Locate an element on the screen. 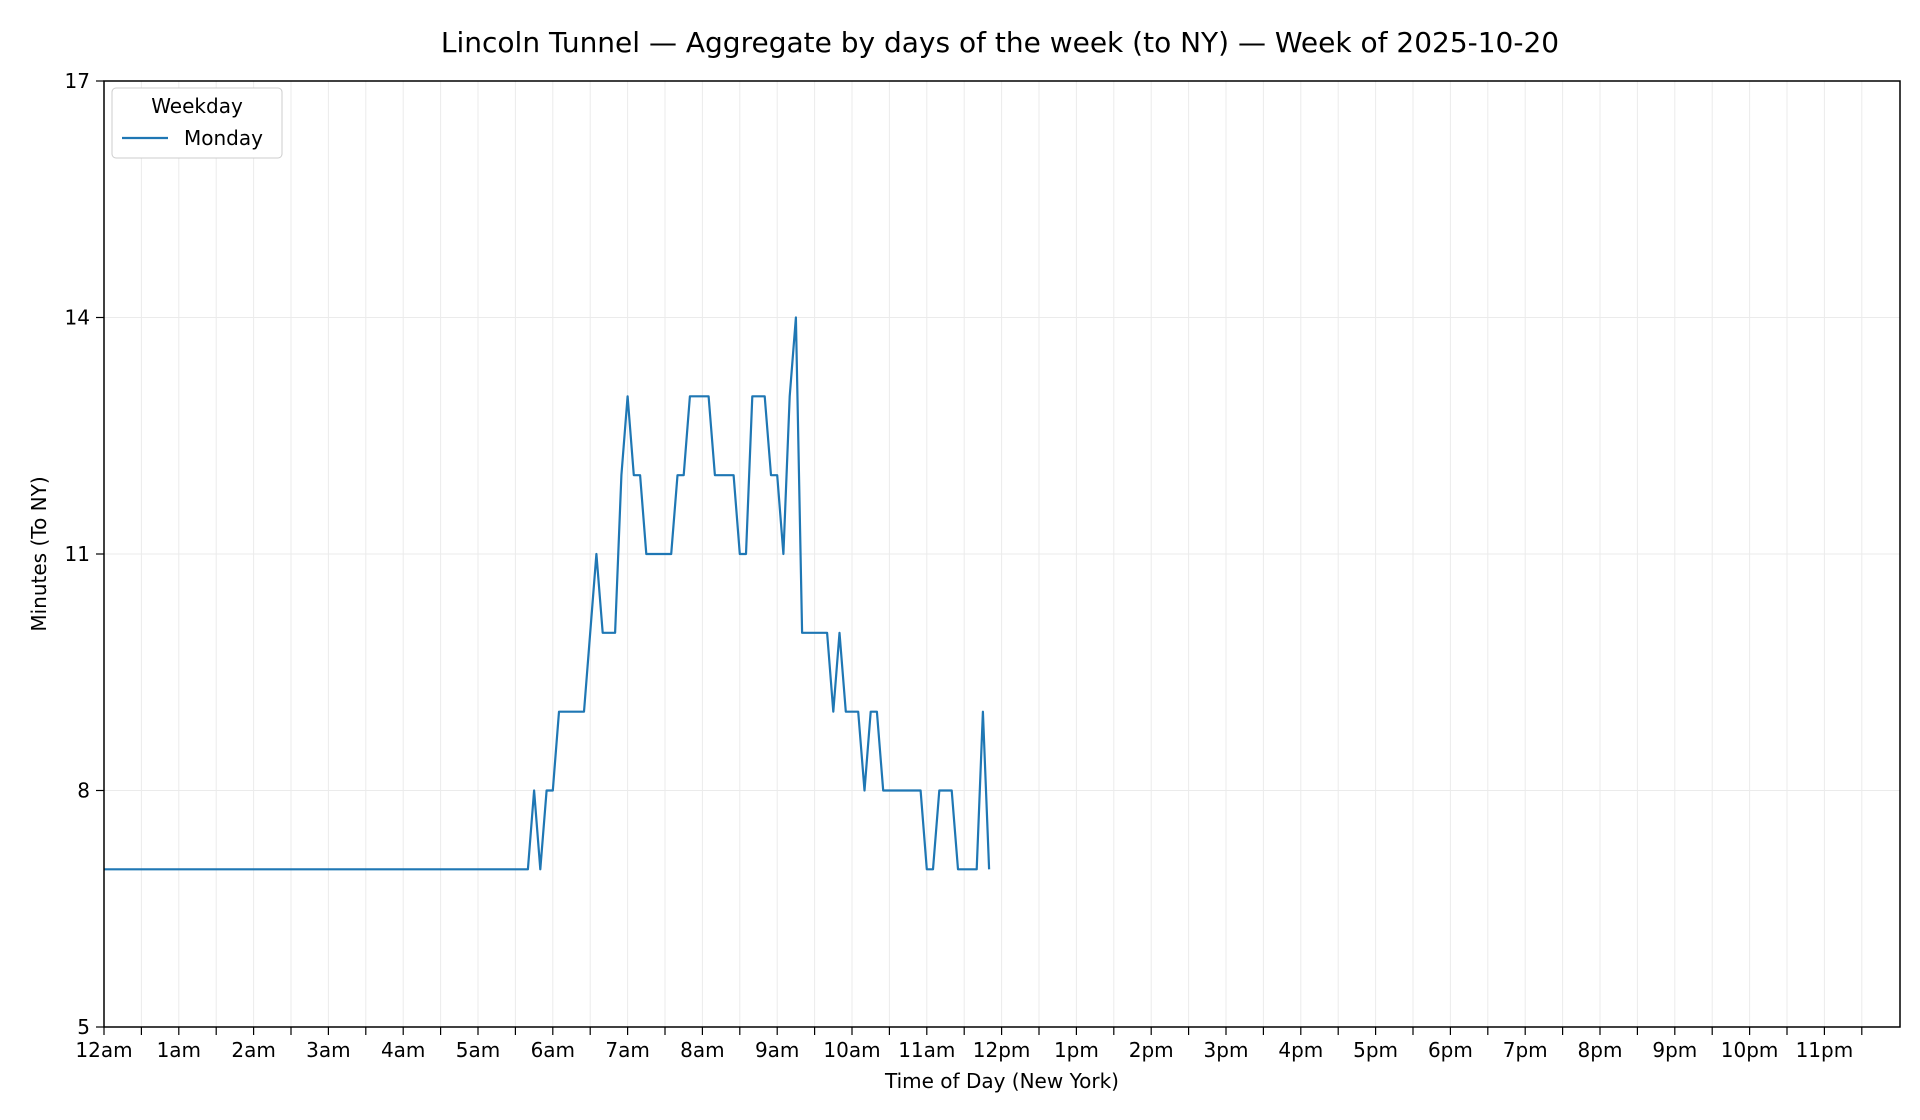  x-tick-label: 4pm is located at coordinates (1300, 1050).